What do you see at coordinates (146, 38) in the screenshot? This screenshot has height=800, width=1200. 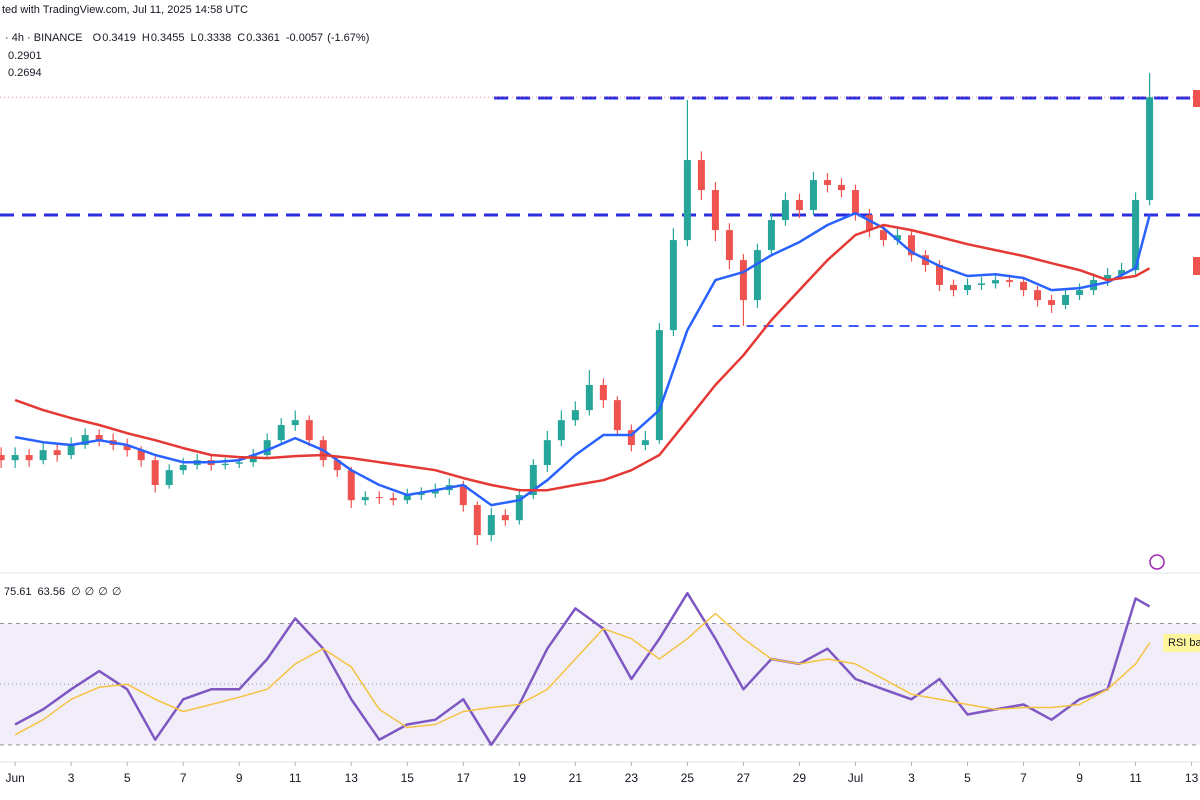 I see `legend-text: H` at bounding box center [146, 38].